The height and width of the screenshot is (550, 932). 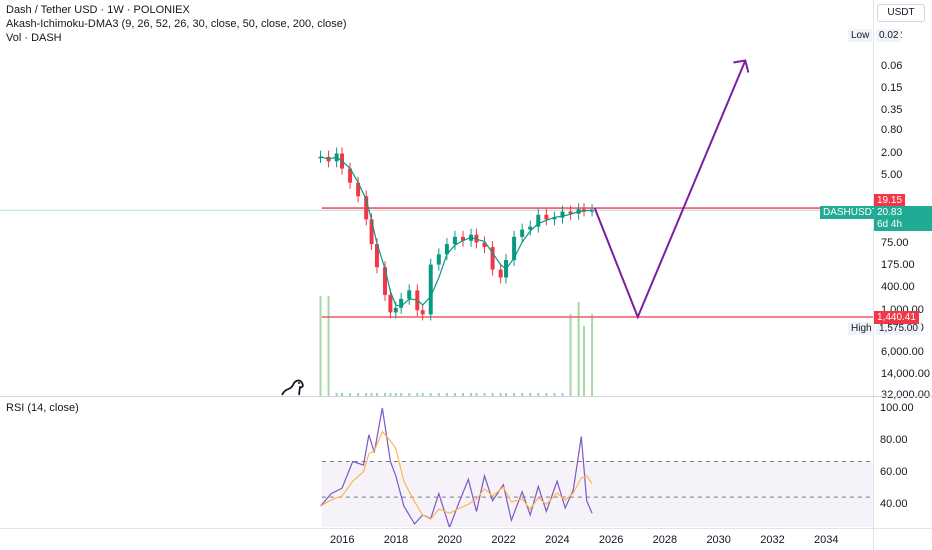 I want to click on tradingview-logo-icon, so click(x=292, y=387).